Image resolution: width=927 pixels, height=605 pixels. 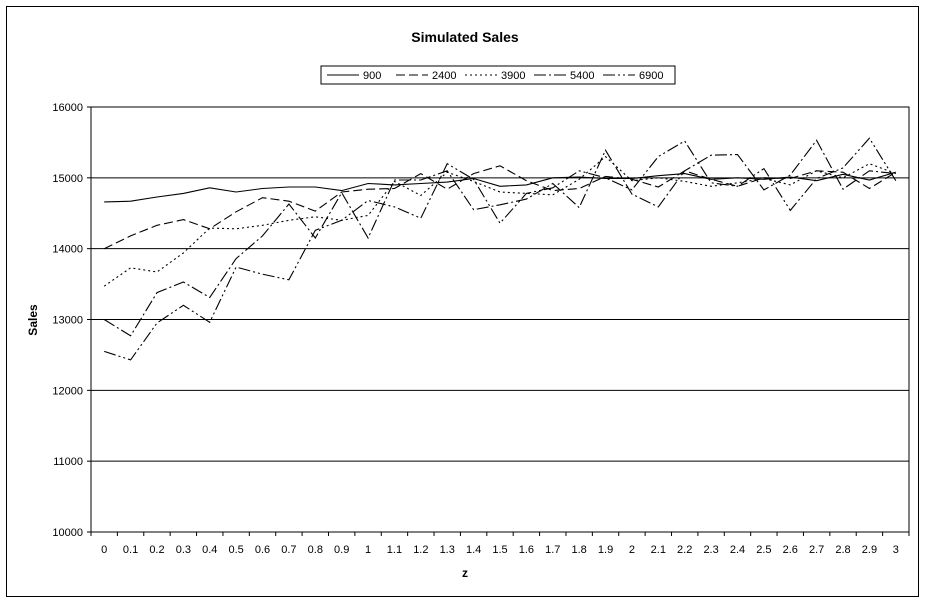 What do you see at coordinates (582, 76) in the screenshot?
I see `legend-label: 5400` at bounding box center [582, 76].